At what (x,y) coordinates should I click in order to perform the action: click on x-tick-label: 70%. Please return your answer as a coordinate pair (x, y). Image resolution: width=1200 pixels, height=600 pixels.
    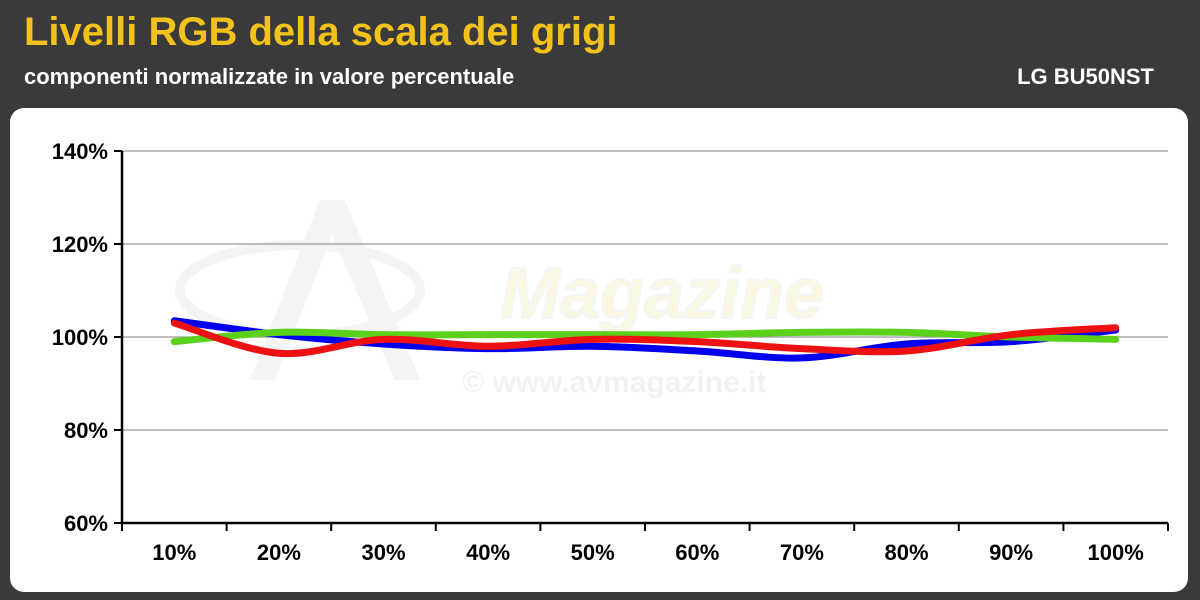
    Looking at the image, I should click on (802, 552).